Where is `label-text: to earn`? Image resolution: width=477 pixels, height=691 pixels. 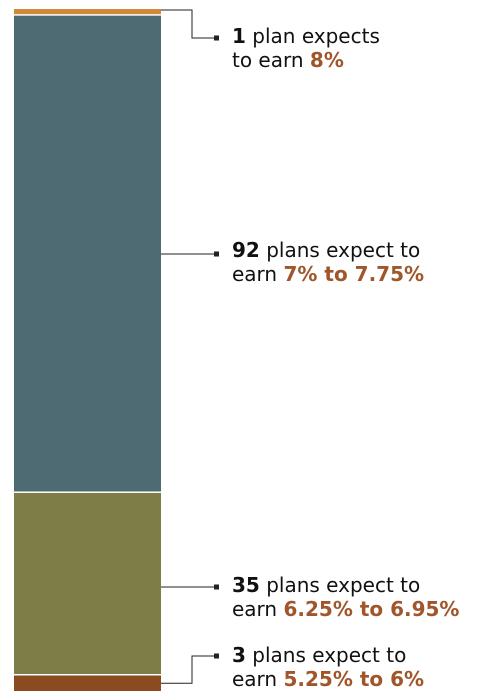
label-text: to earn is located at coordinates (268, 60).